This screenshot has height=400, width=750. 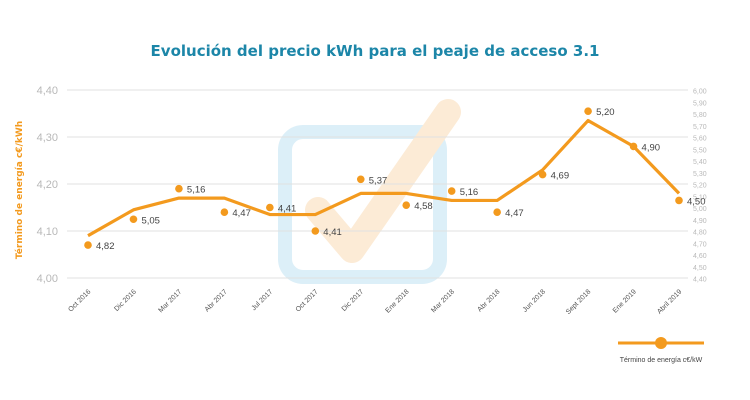 I want to click on x-tick-label: Oct 2017, so click(x=307, y=300).